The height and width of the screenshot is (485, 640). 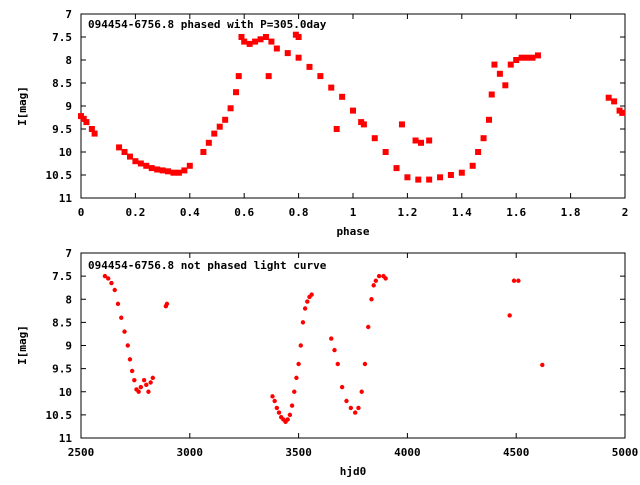 I want to click on chart-title: 094454-6756.8 not phased light curve, so click(x=207, y=265).